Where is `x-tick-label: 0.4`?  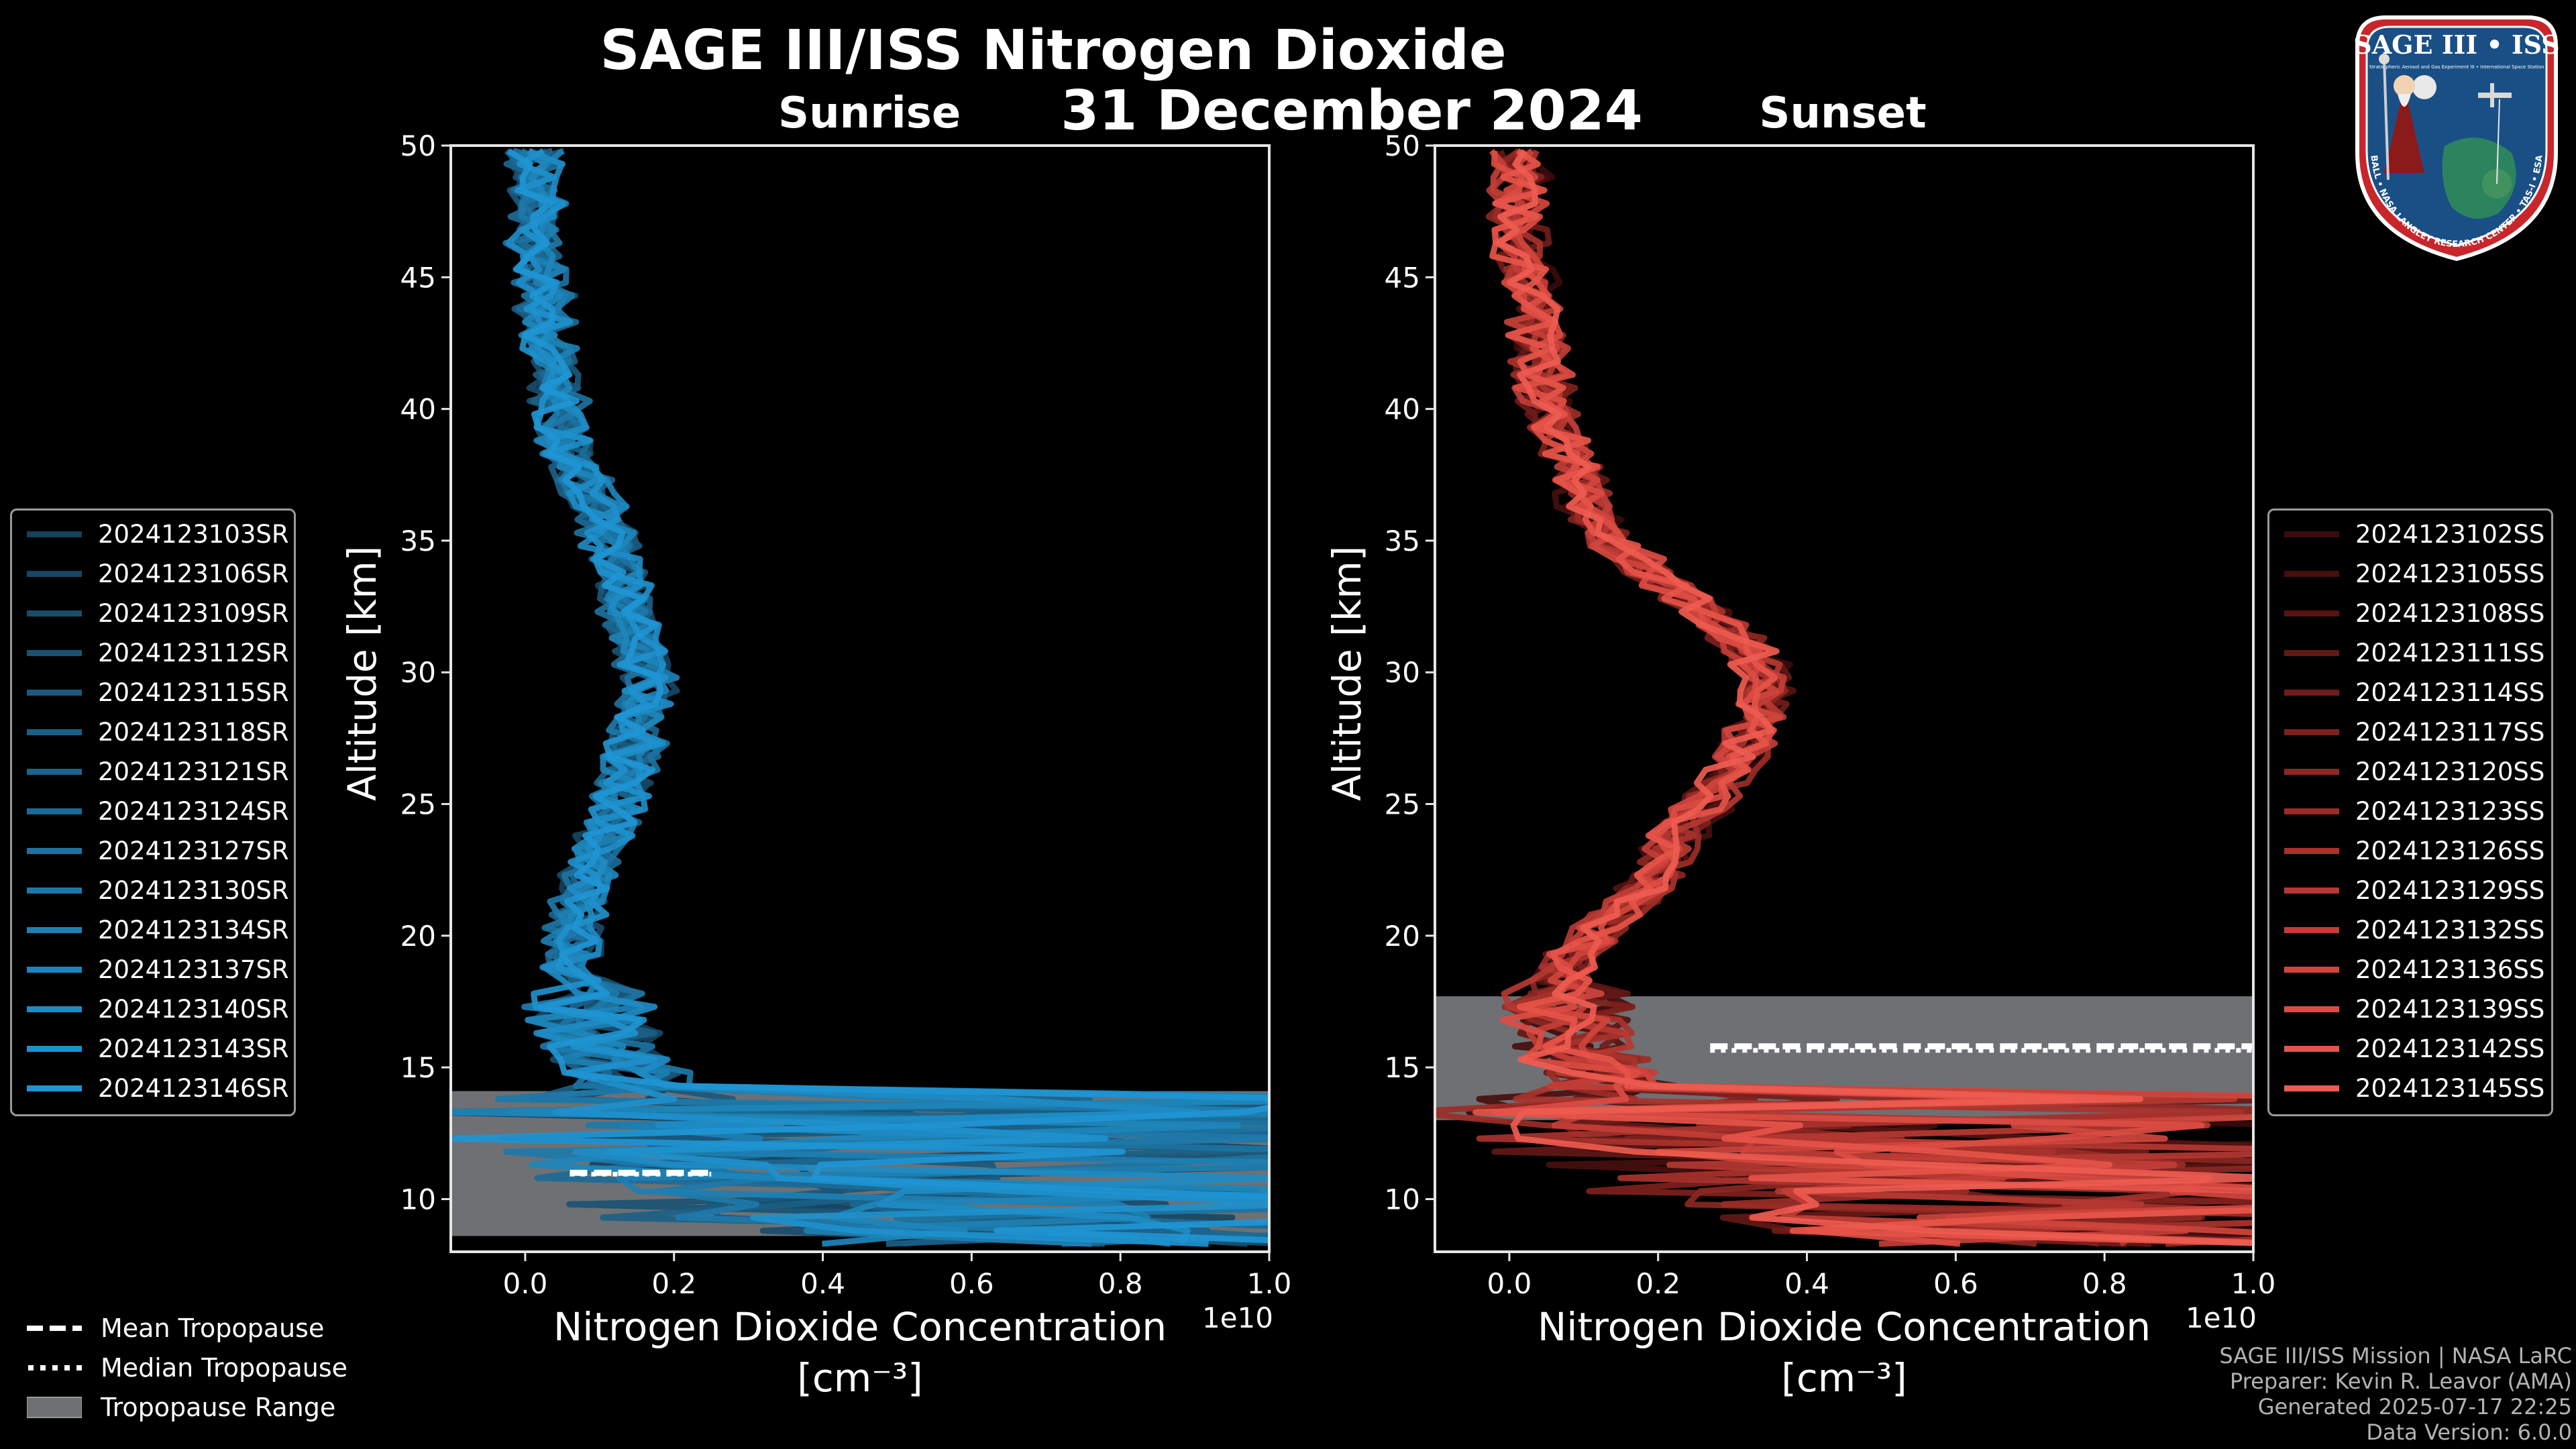
x-tick-label: 0.4 is located at coordinates (822, 1283).